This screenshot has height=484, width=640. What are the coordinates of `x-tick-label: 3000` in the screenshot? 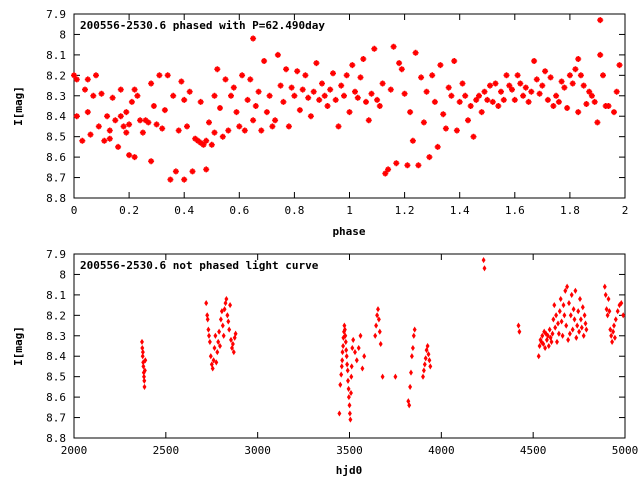 It's located at (257, 450).